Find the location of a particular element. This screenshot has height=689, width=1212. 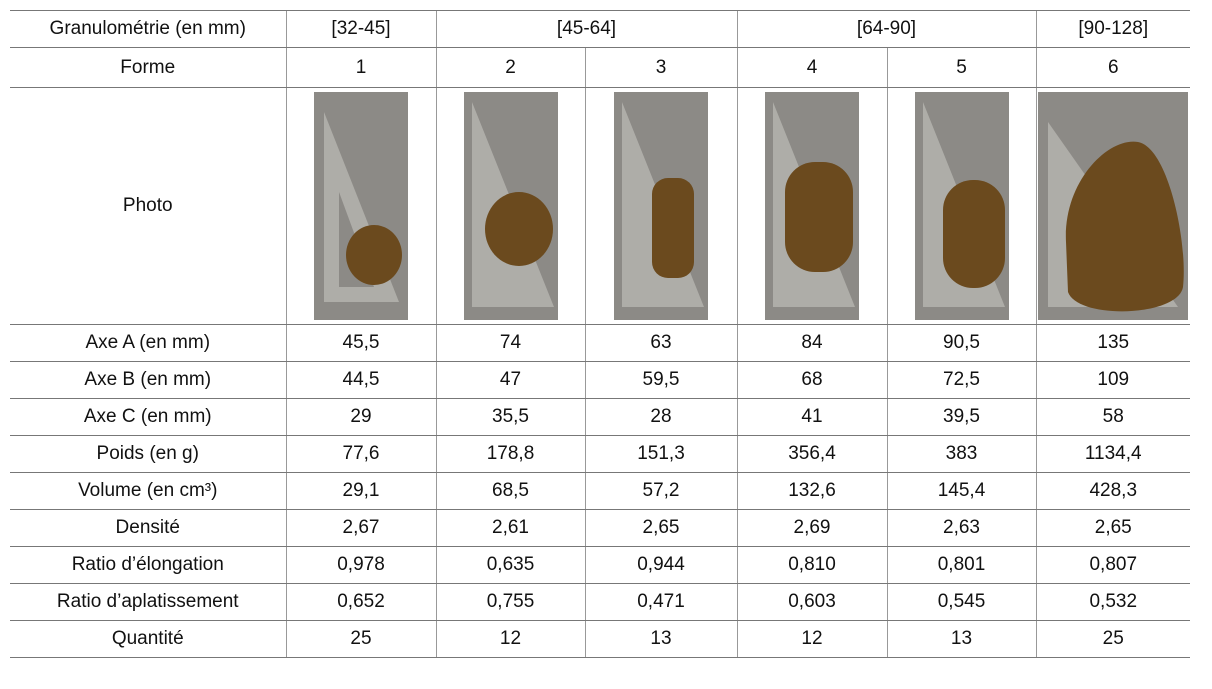

cell: 28 is located at coordinates (660, 417).